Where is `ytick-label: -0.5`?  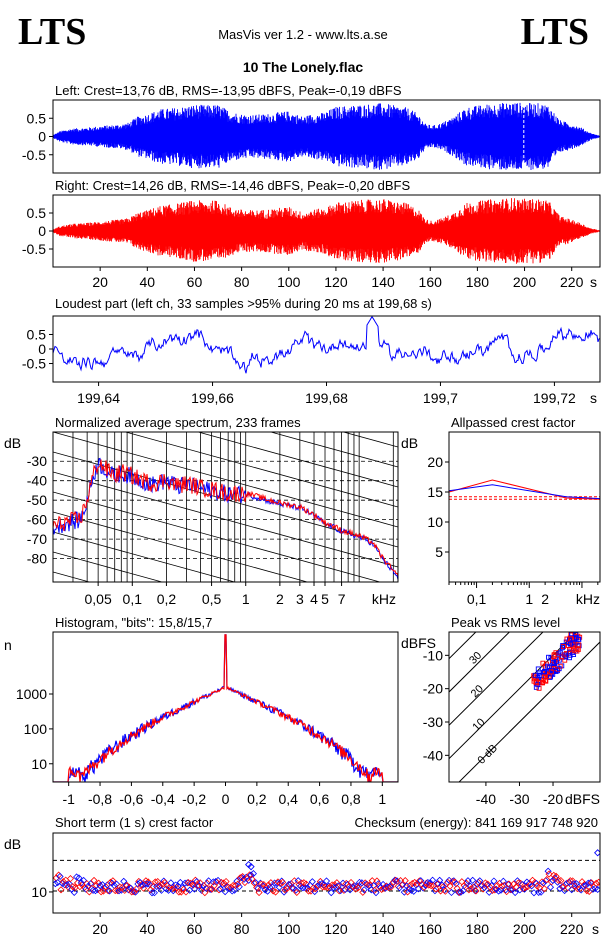
ytick-label: -0.5 is located at coordinates (34, 249).